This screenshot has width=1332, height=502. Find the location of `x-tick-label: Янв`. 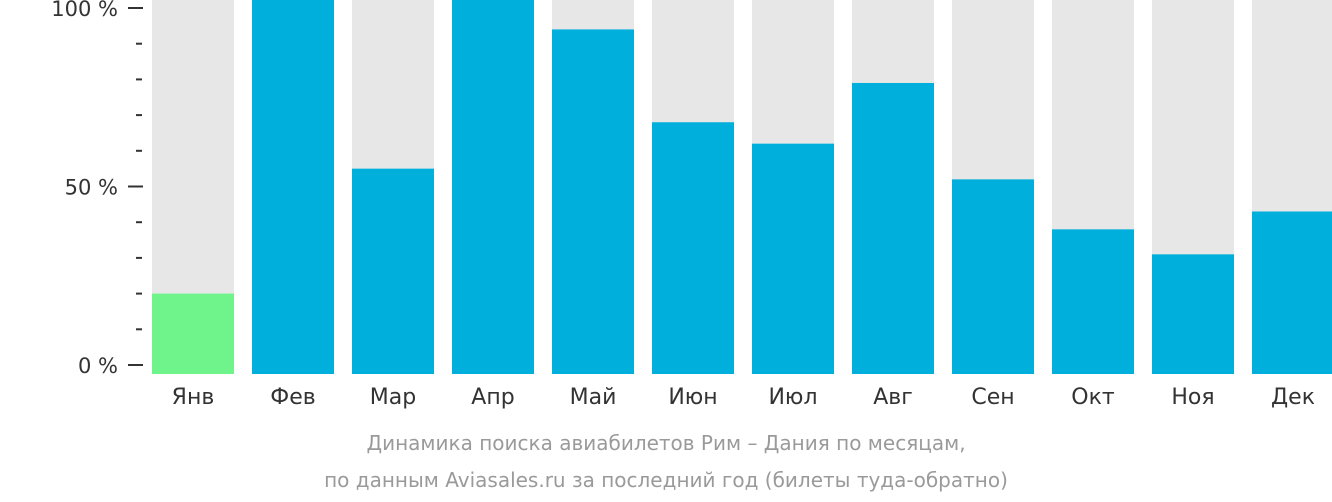

x-tick-label: Янв is located at coordinates (193, 397).